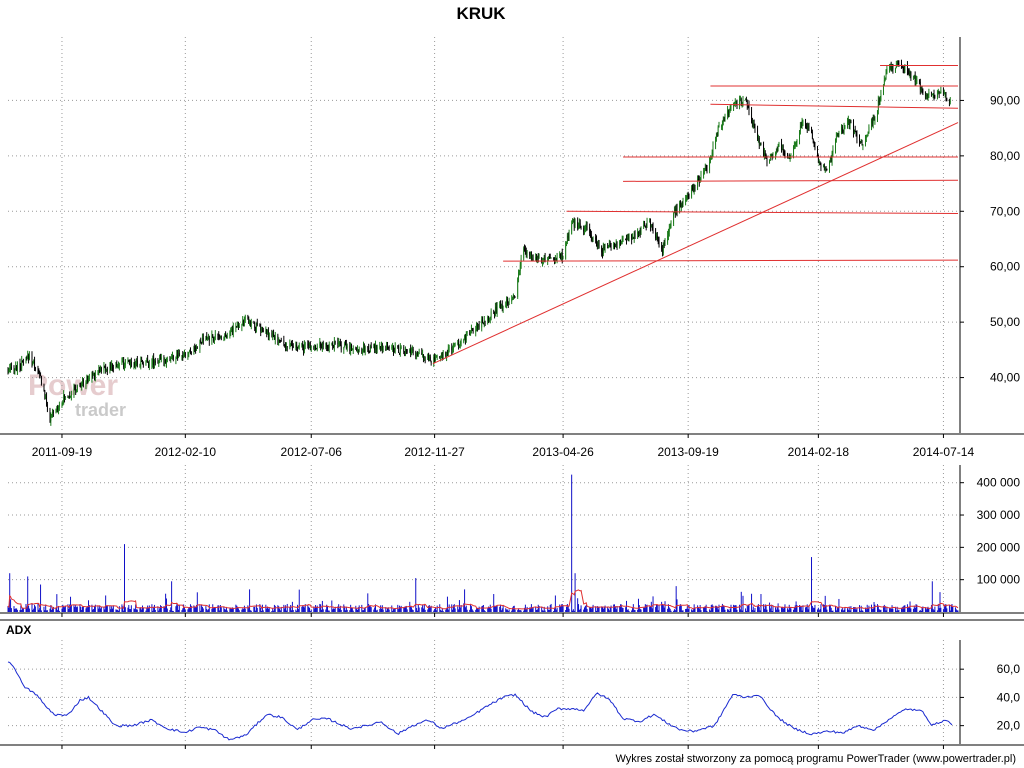 This screenshot has width=1024, height=768. I want to click on volume-y-tick-label: 300 000, so click(999, 515).